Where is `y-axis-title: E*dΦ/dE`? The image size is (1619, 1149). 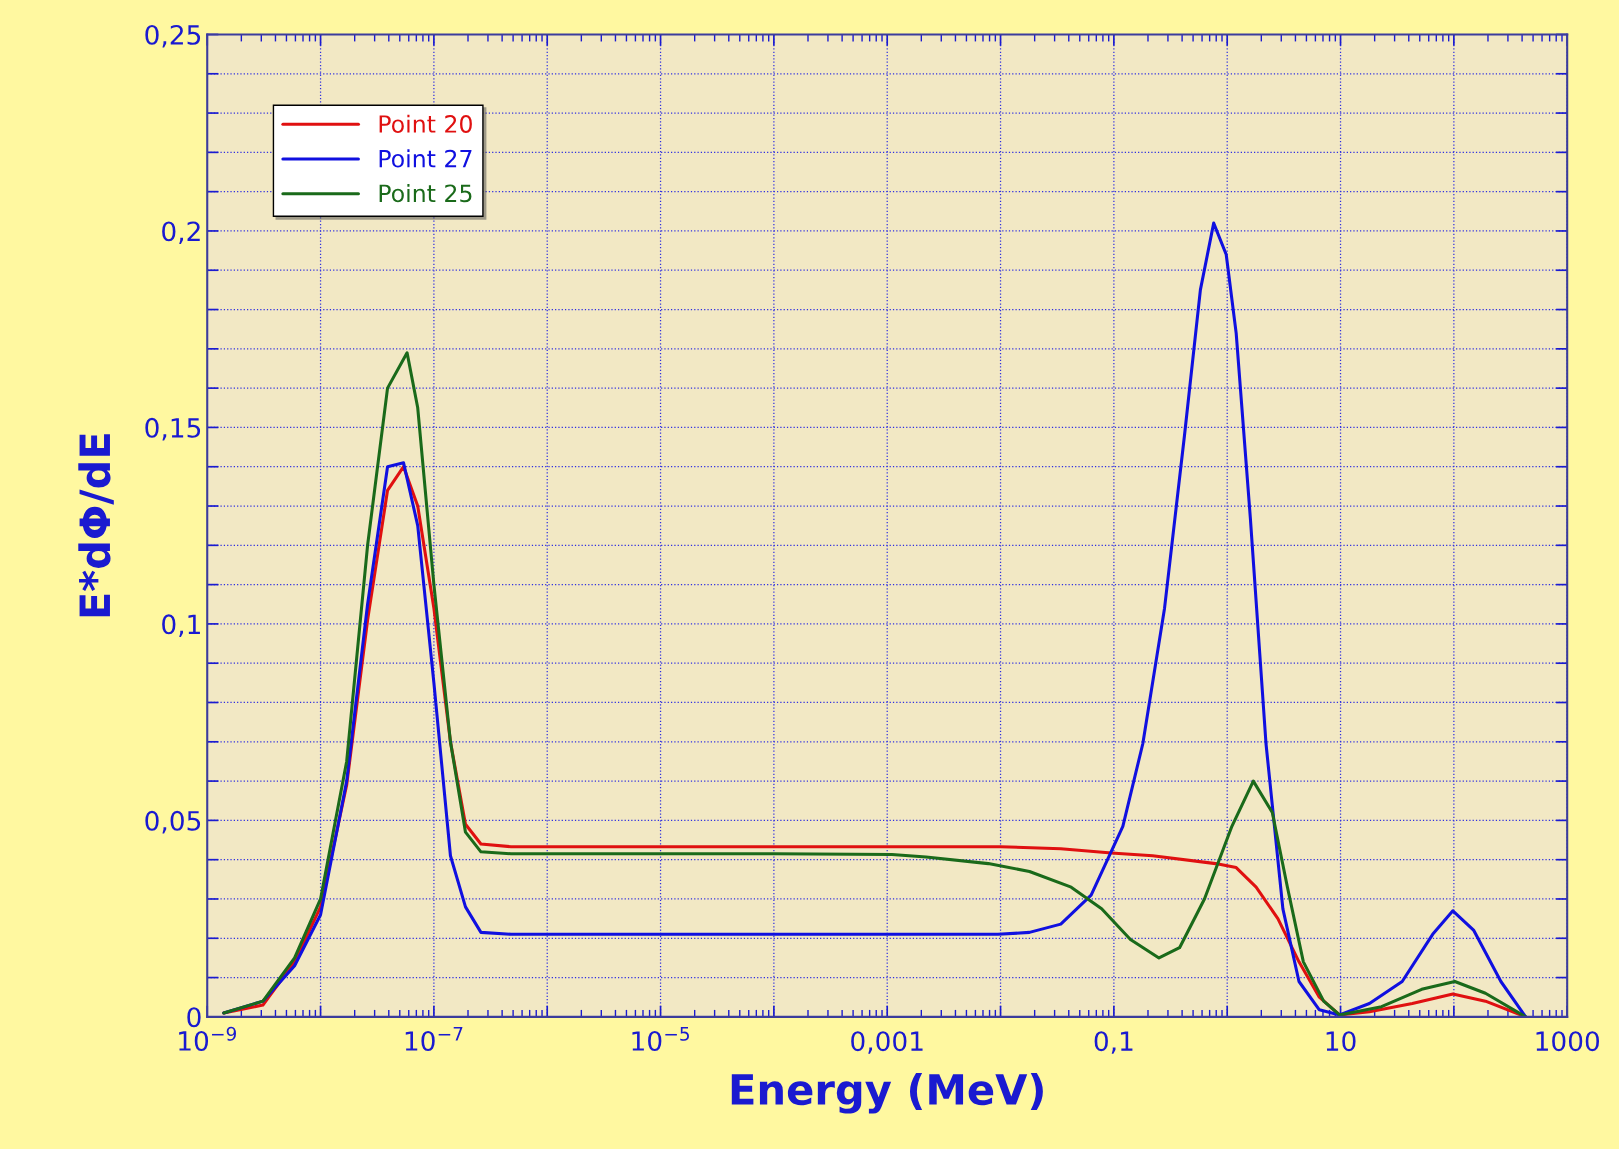 y-axis-title: E*dΦ/dE is located at coordinates (96, 525).